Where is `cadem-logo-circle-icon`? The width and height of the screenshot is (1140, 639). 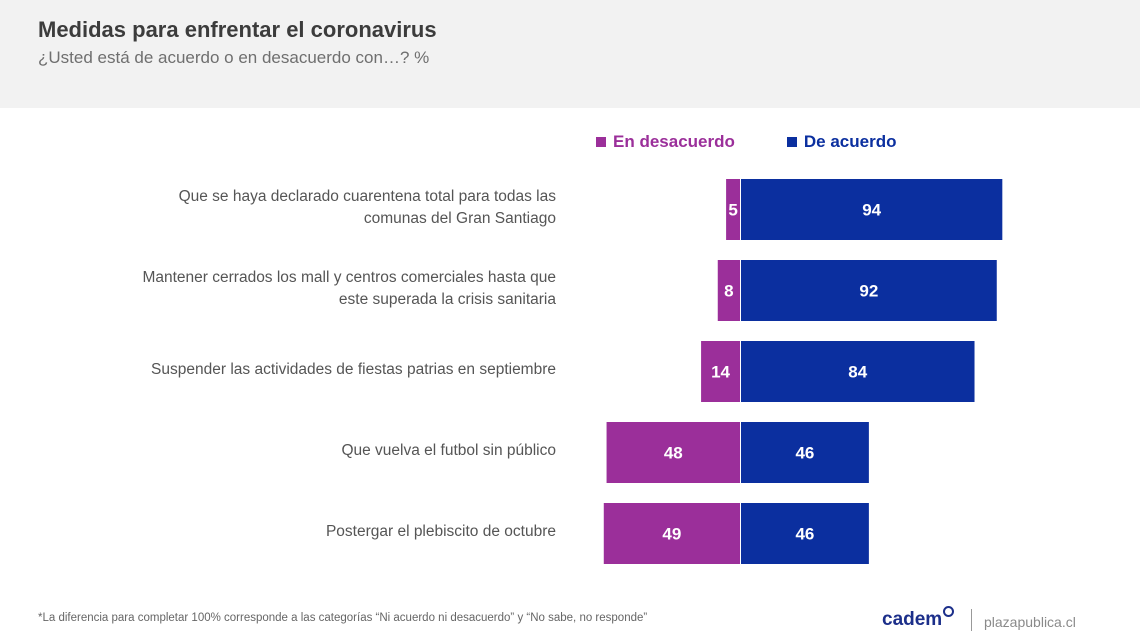 cadem-logo-circle-icon is located at coordinates (949, 611).